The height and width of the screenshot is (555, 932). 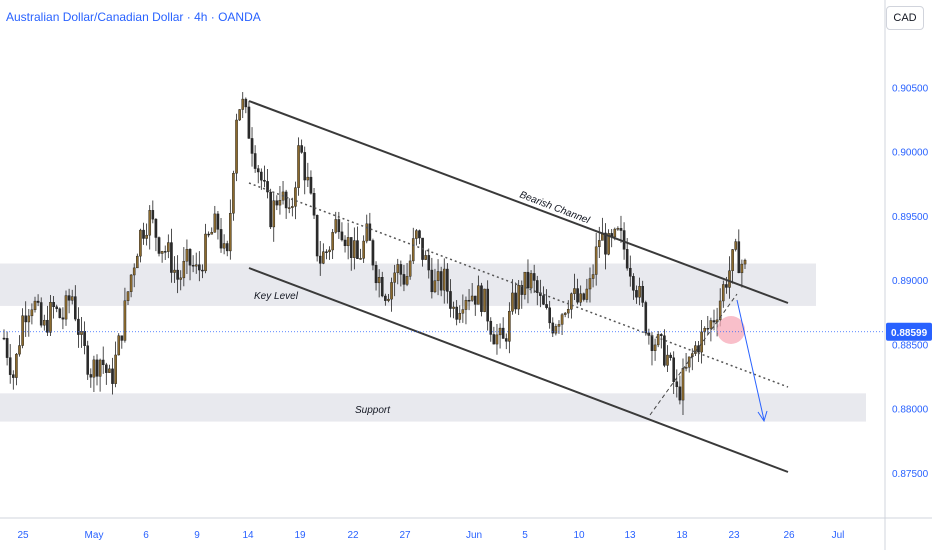 I want to click on annotation-support: Support, so click(x=373, y=410).